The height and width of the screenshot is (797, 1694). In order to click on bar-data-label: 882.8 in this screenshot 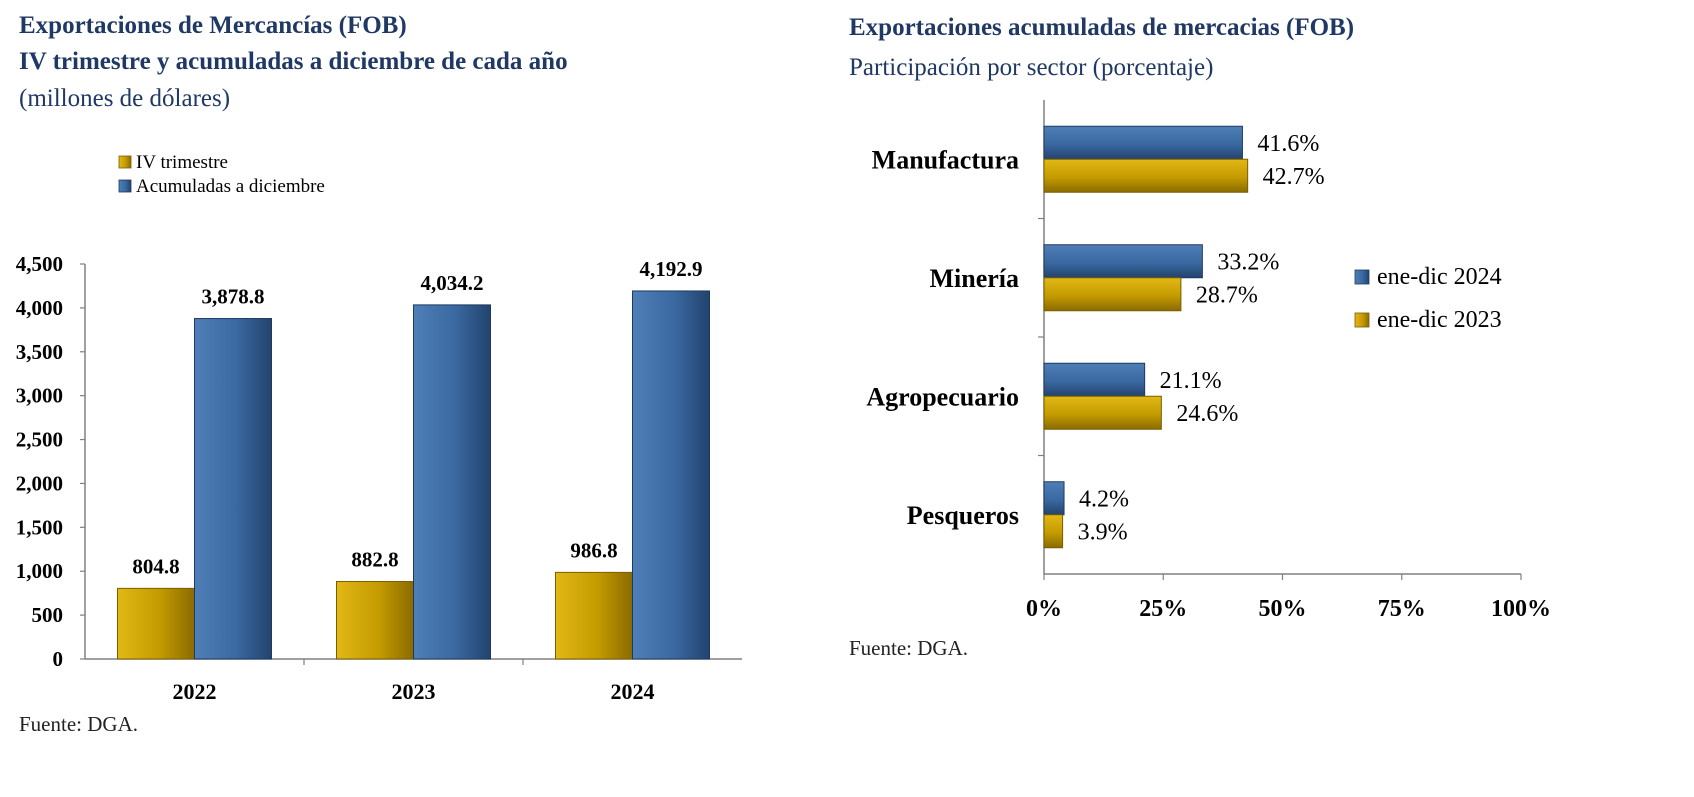, I will do `click(374, 560)`.